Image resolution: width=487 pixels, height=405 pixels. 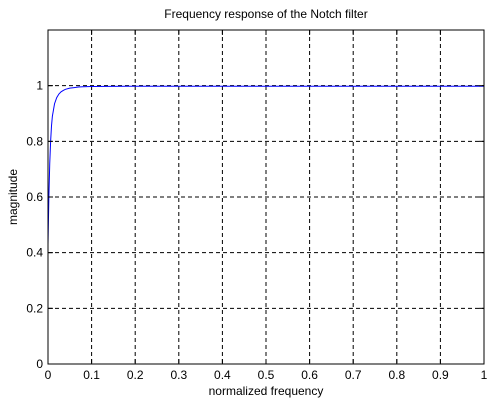 What do you see at coordinates (34, 197) in the screenshot?
I see `y-tick-label: 0.6` at bounding box center [34, 197].